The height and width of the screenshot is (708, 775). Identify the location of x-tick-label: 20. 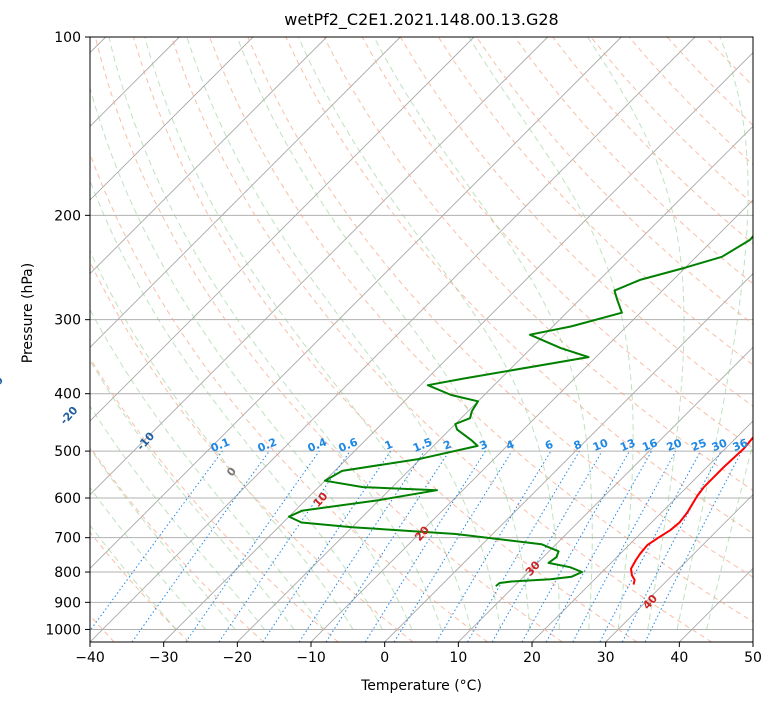
(532, 658).